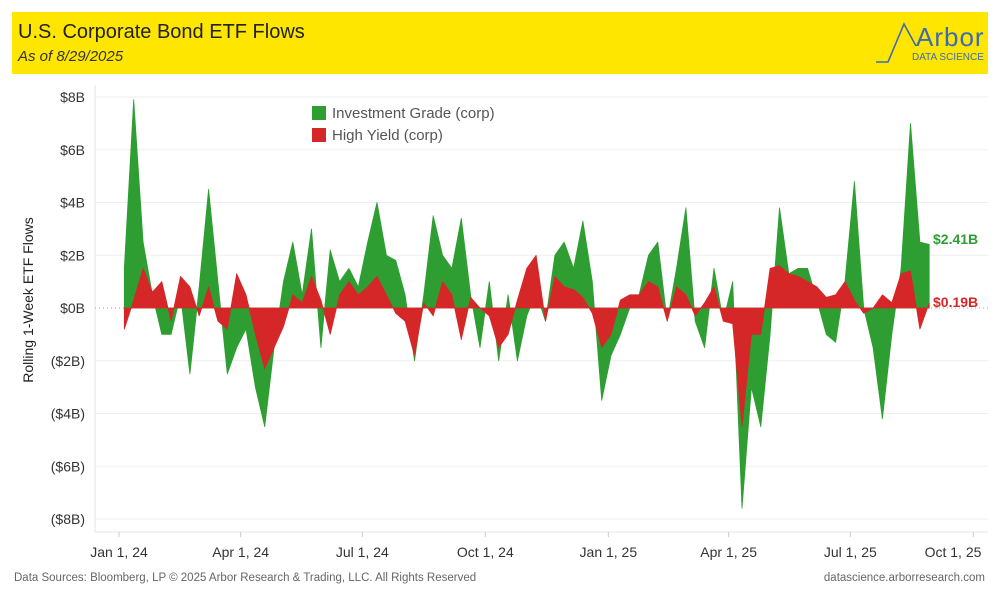  I want to click on y-tick-label: $8B, so click(72, 97).